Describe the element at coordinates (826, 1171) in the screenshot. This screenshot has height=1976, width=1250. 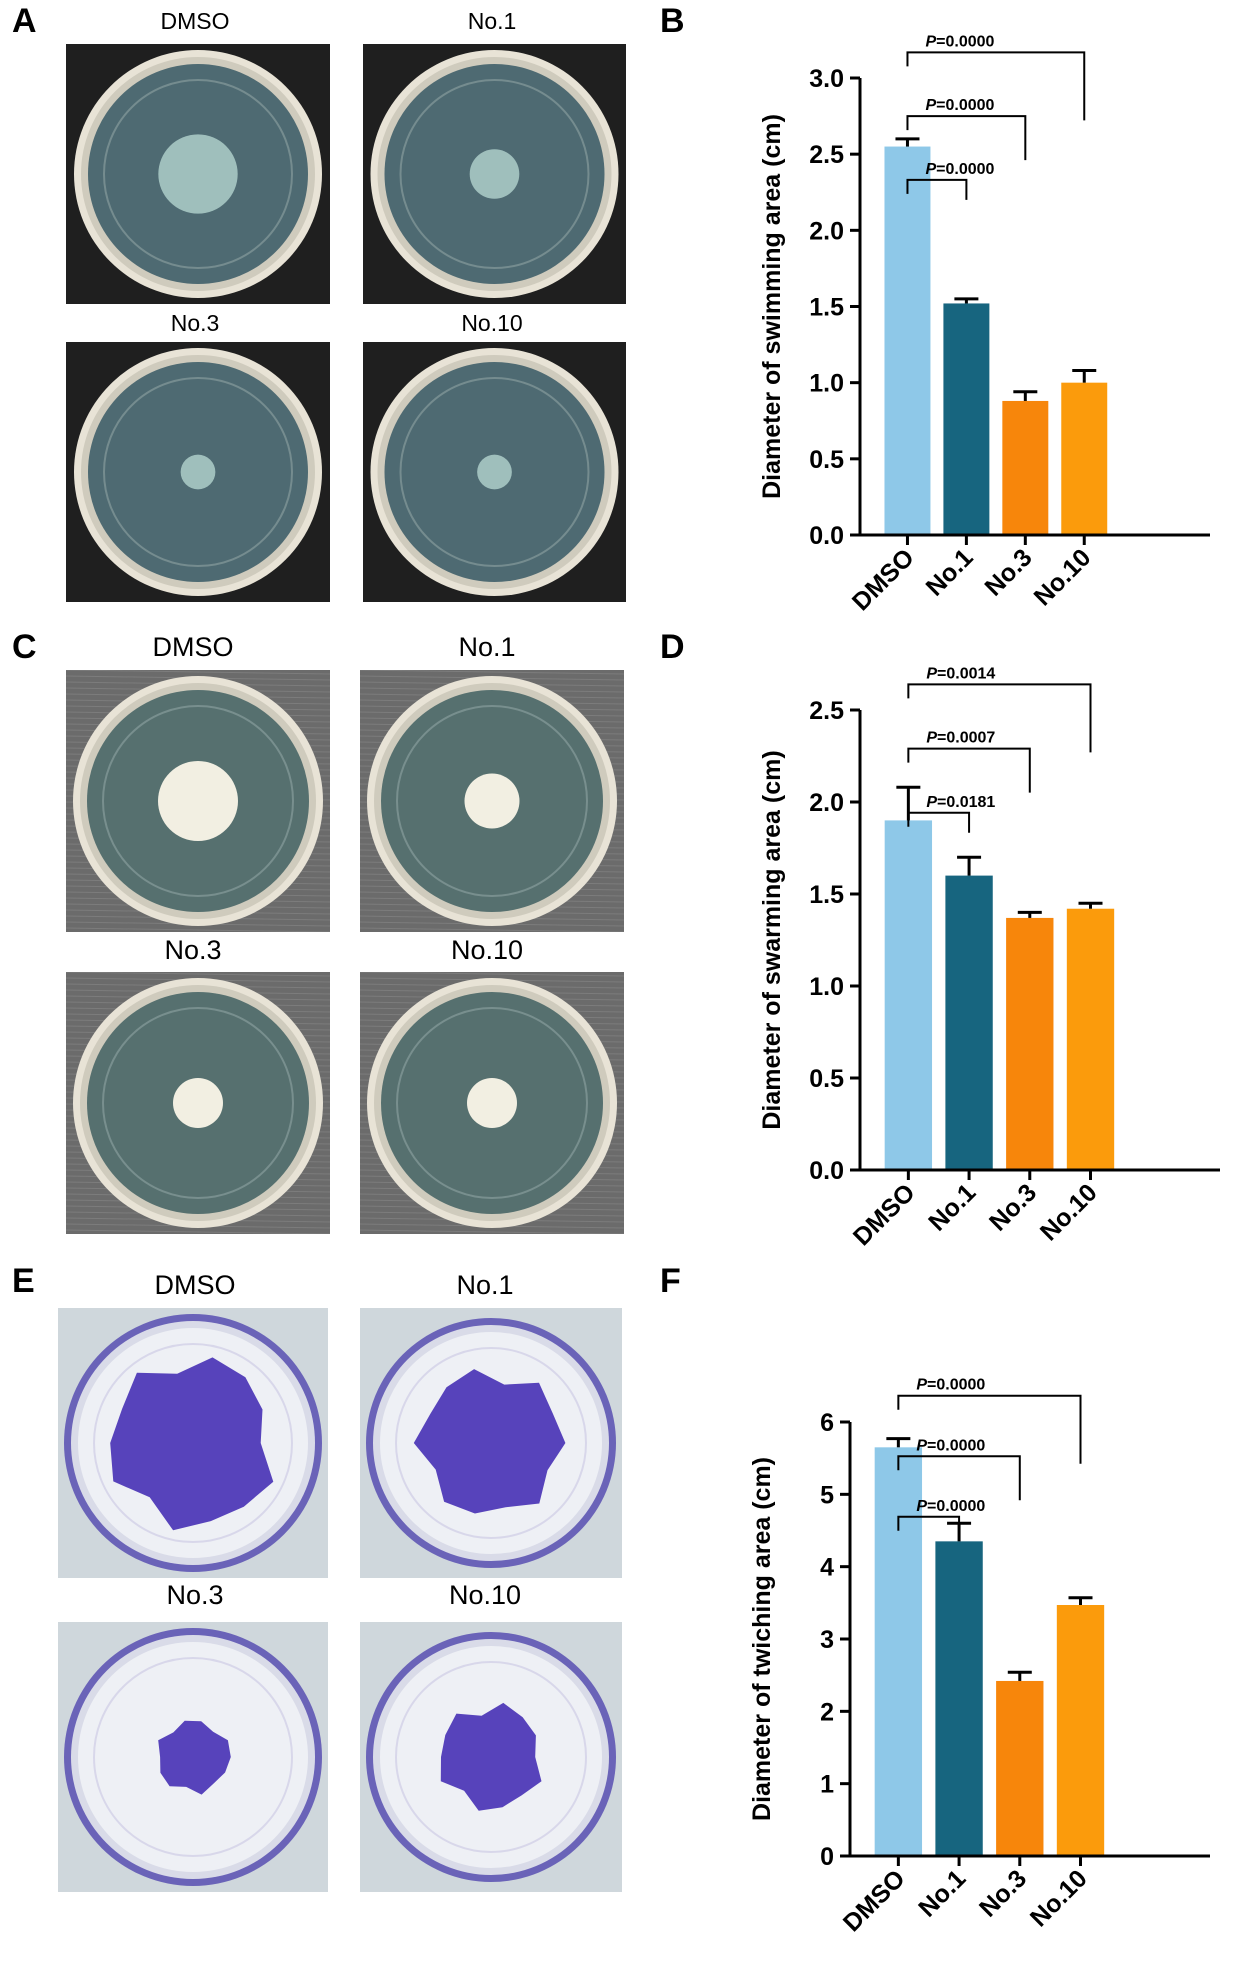
I see `y-tick-label: 0.0` at that location.